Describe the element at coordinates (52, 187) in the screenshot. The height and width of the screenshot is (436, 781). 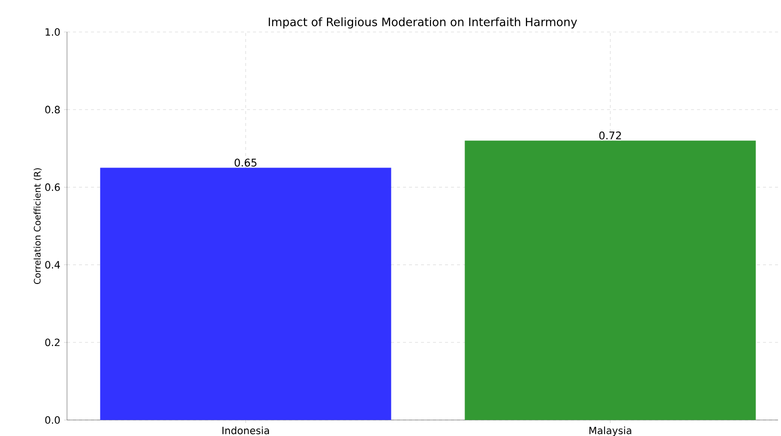
I see `y-tick-label: 0.6` at that location.